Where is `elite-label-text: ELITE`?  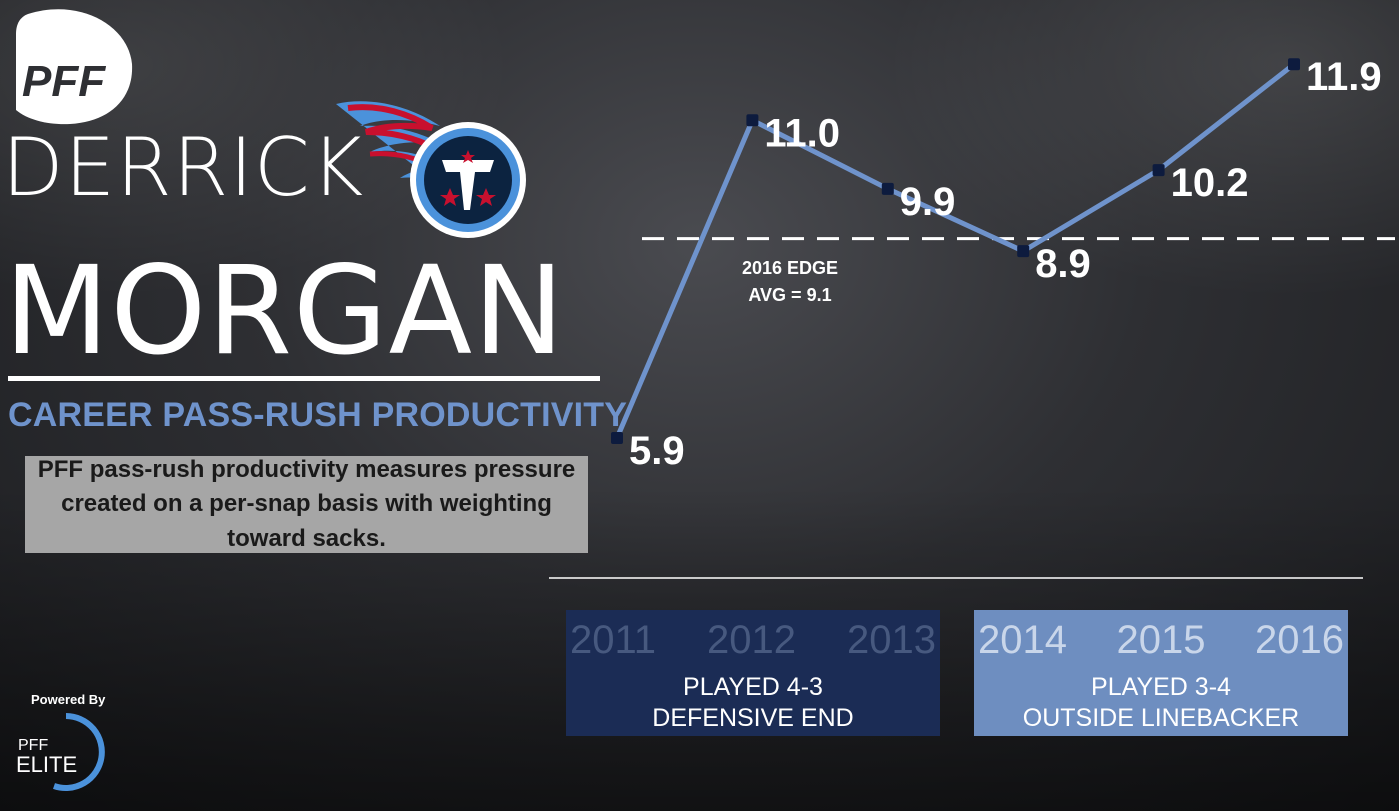 elite-label-text: ELITE is located at coordinates (46, 764).